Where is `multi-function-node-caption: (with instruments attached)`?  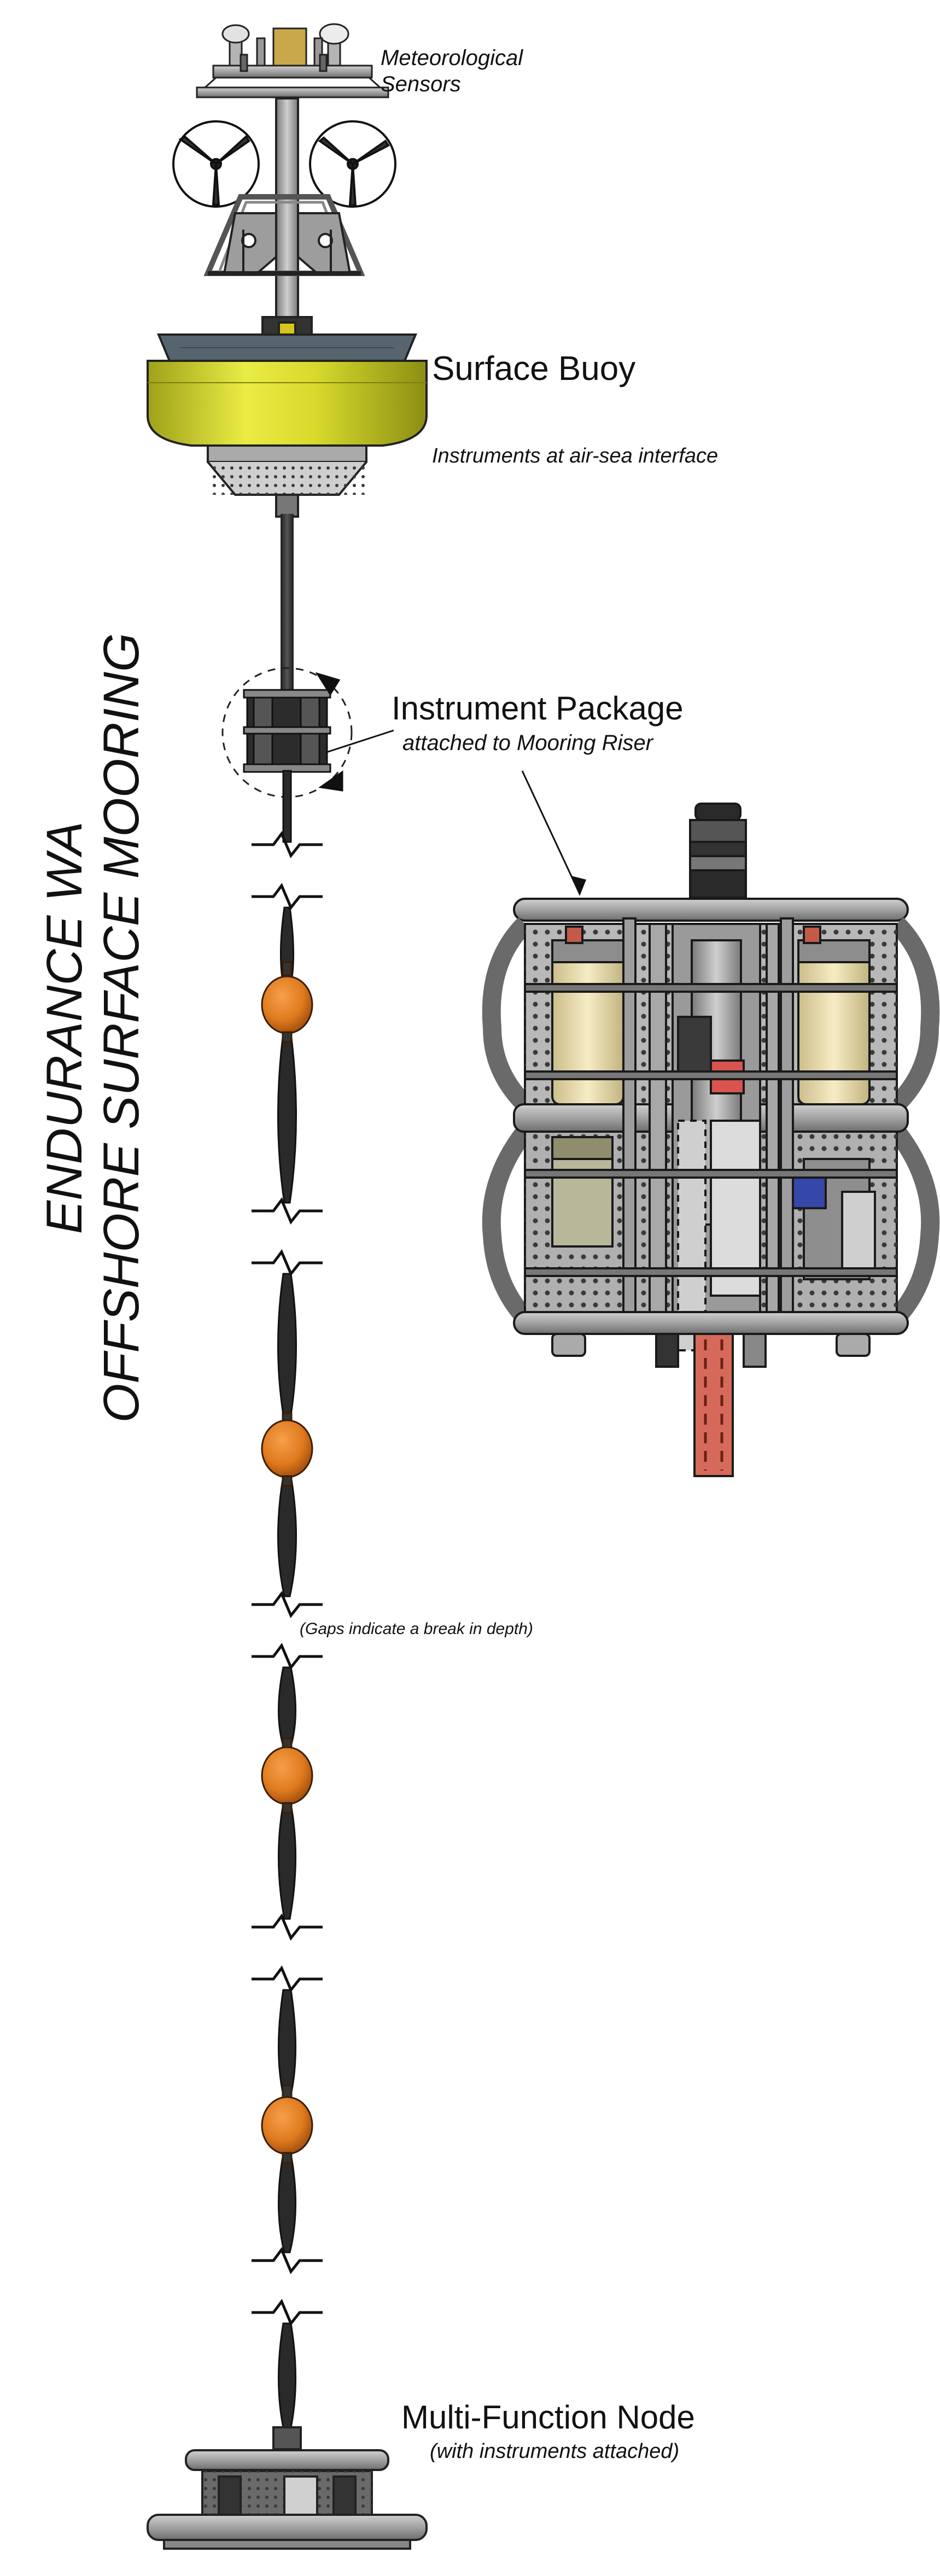 multi-function-node-caption: (with instruments attached) is located at coordinates (555, 2452).